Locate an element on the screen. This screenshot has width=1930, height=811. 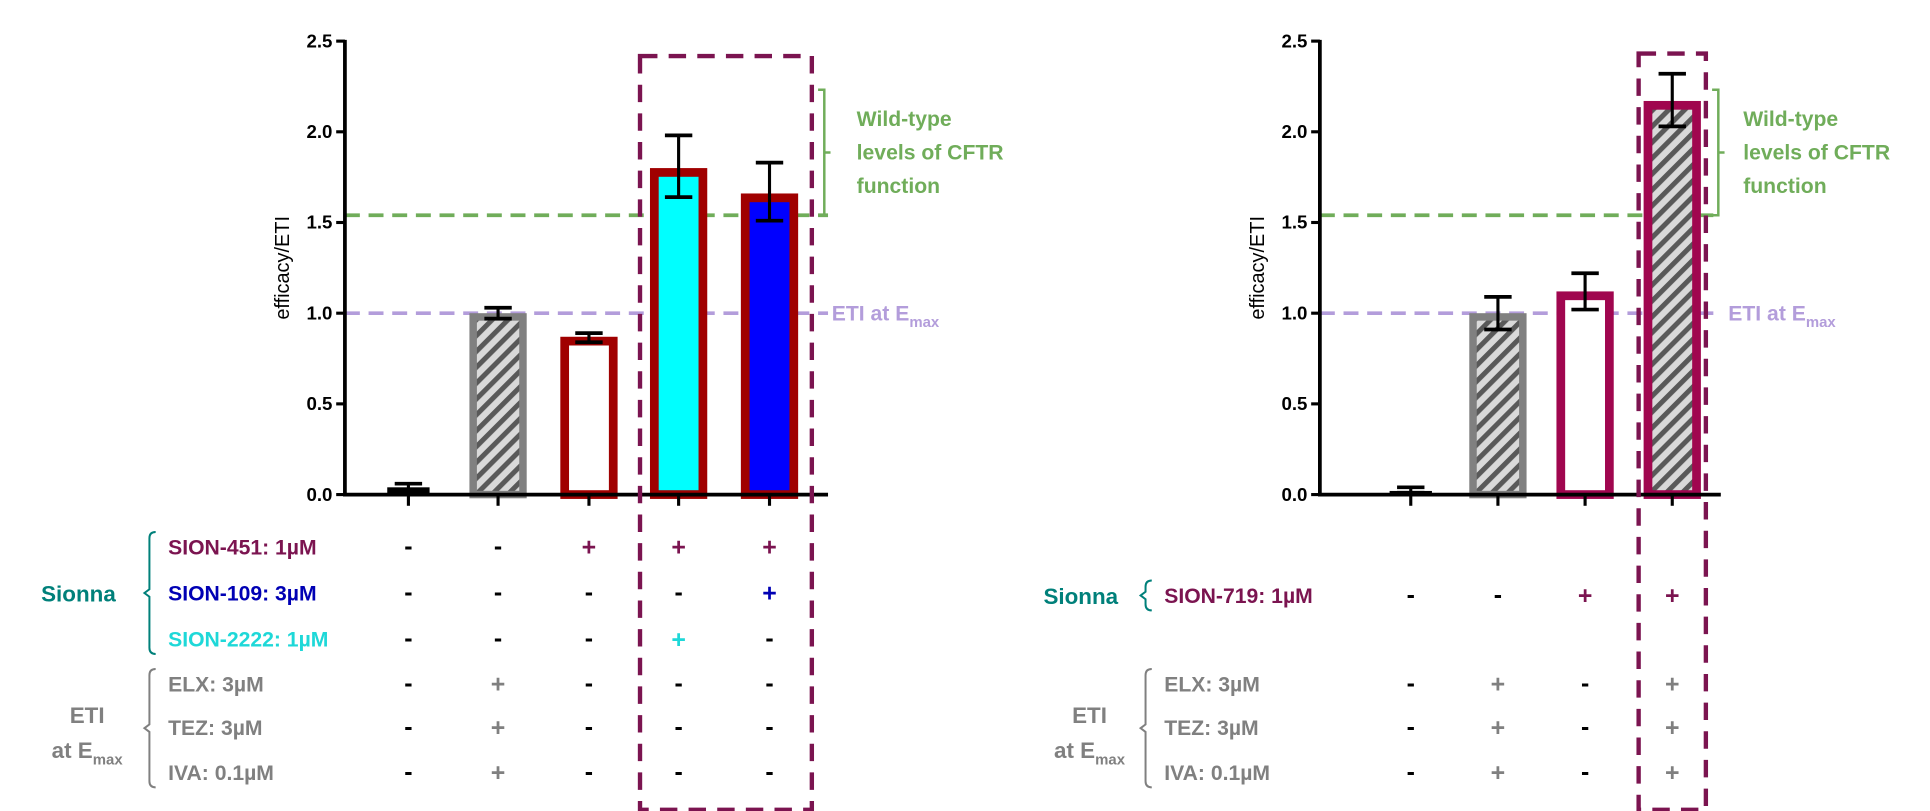
condition-label: SION-2222: 1µM is located at coordinates (248, 640).